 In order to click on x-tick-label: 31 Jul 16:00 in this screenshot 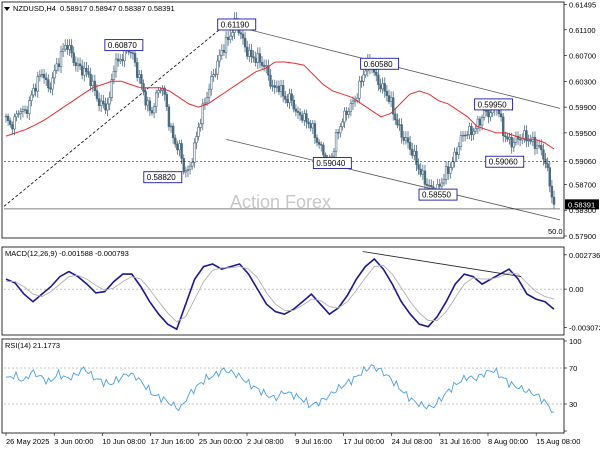, I will do `click(460, 441)`.